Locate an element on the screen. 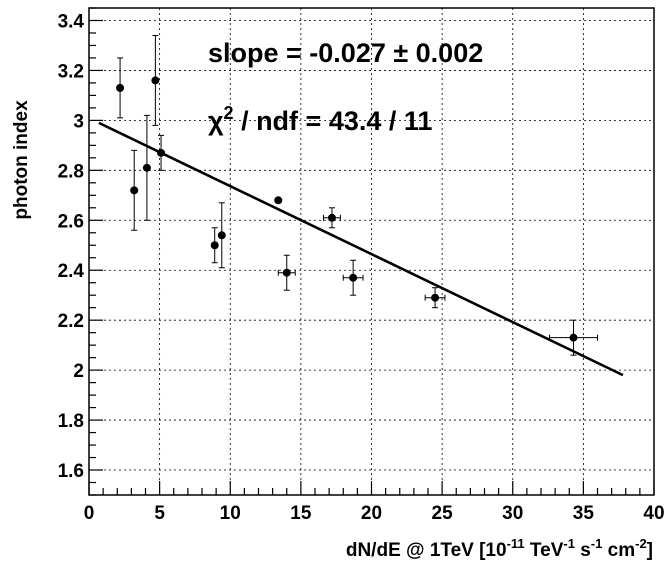  x-tick-label: 10 is located at coordinates (230, 513).